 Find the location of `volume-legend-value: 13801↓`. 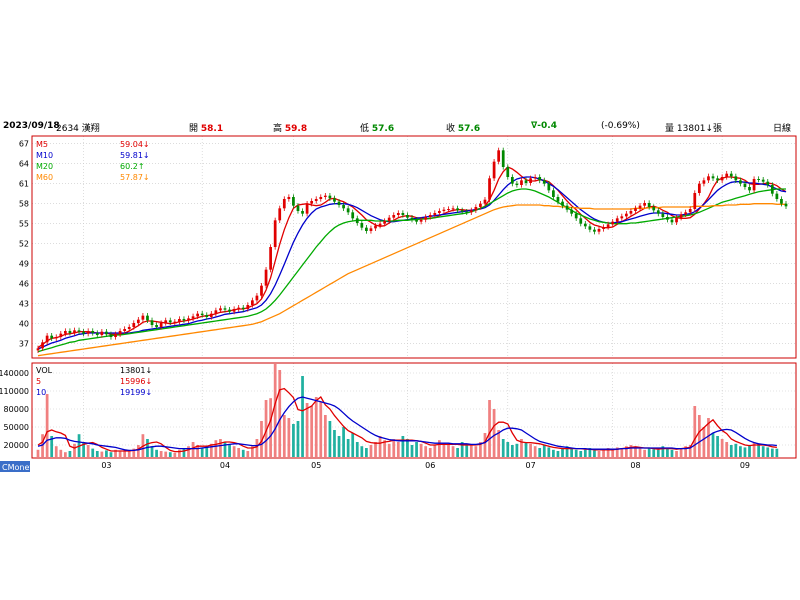

volume-legend-value: 13801↓ is located at coordinates (136, 370).